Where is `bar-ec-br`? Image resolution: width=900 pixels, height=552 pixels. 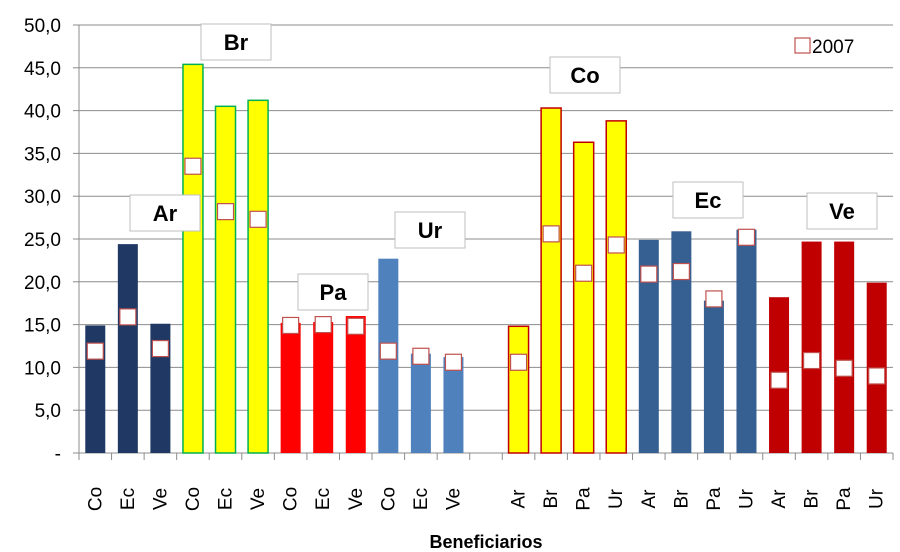
bar-ec-br is located at coordinates (681, 342).